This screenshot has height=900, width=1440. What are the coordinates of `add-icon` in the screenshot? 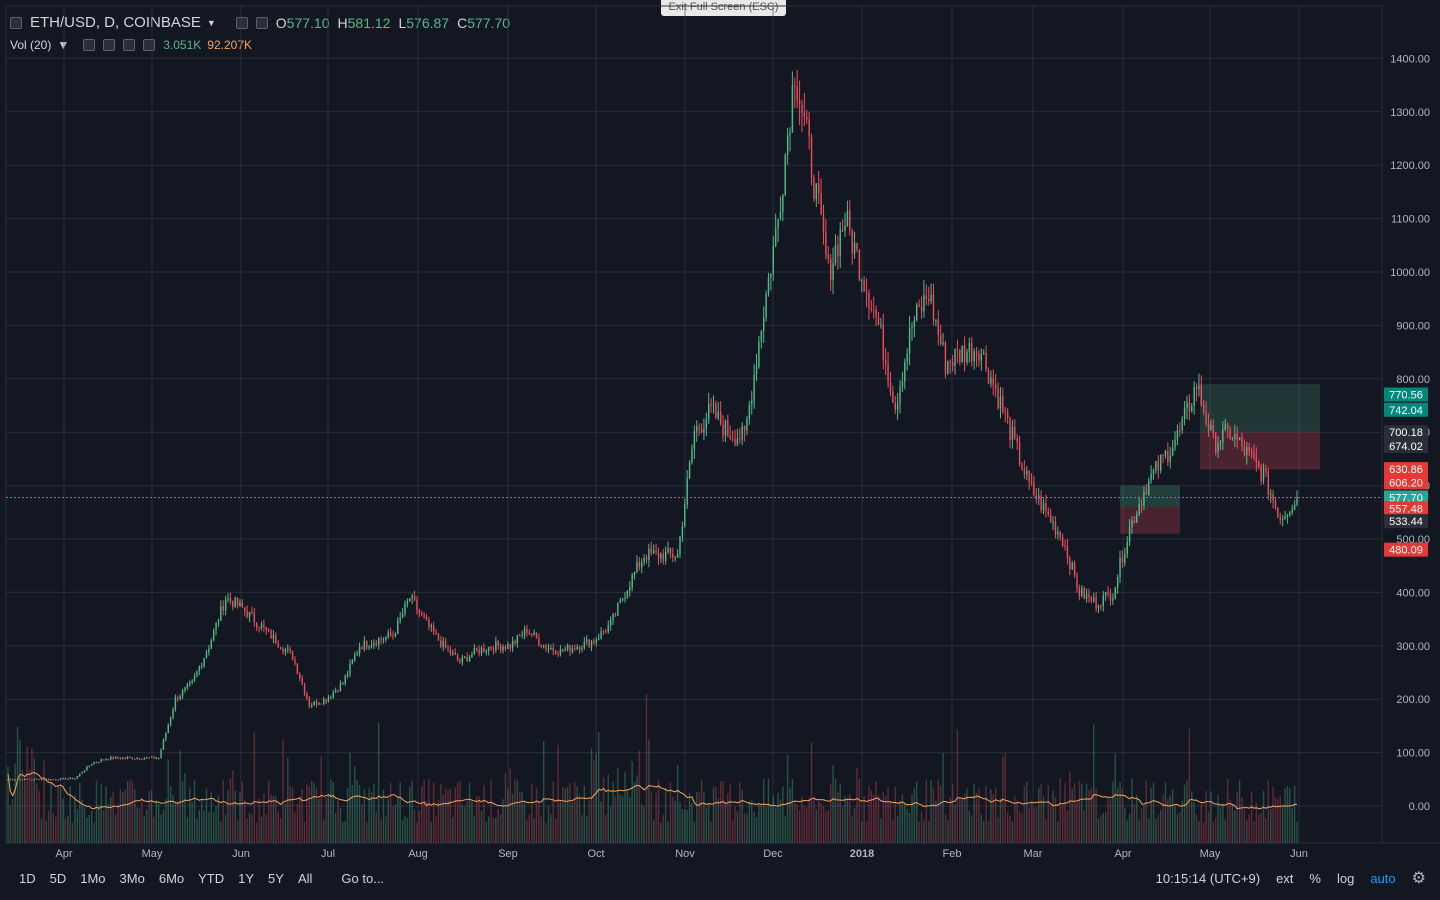 It's located at (129, 45).